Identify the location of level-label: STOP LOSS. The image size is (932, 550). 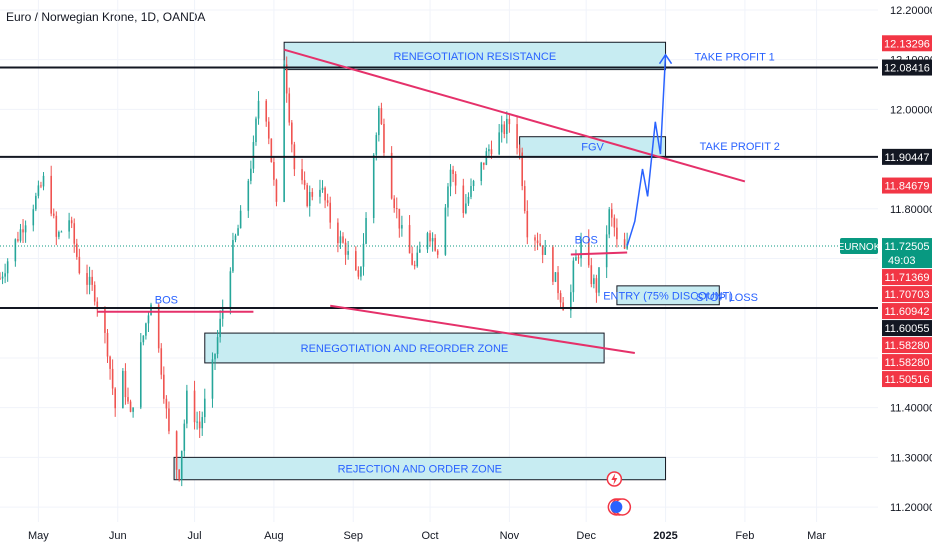
(727, 298).